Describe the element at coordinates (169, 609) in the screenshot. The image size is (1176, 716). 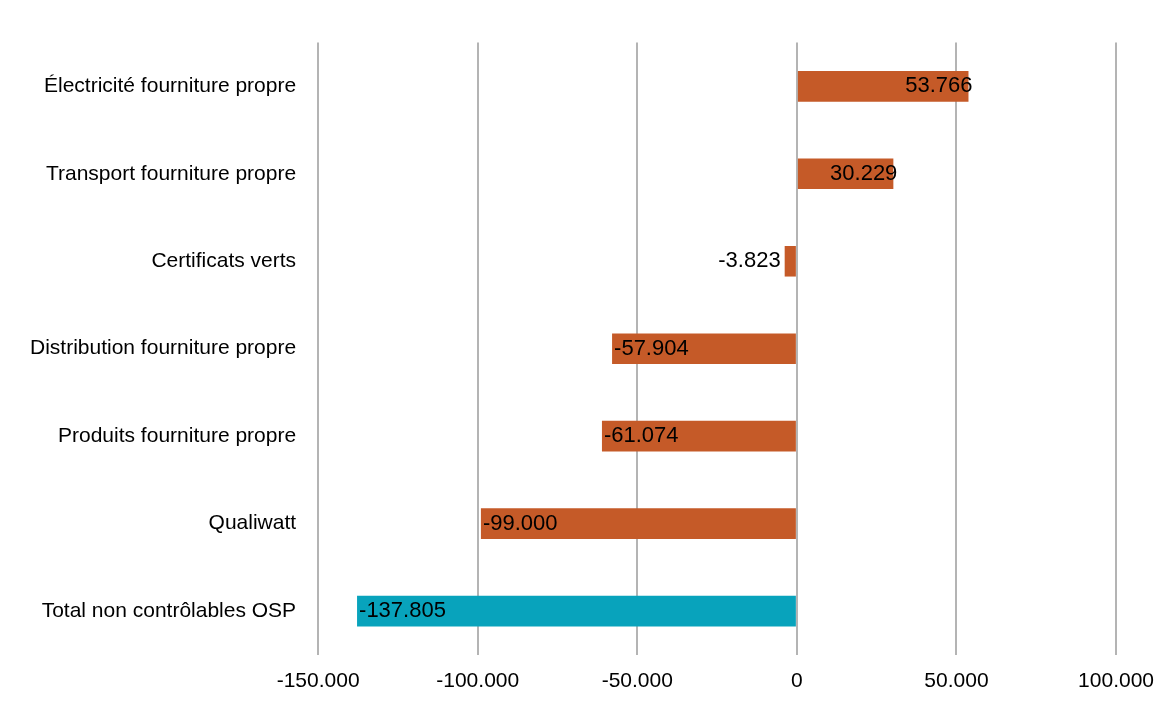
I see `y-tick-label: Total non contrôlables OSP` at that location.